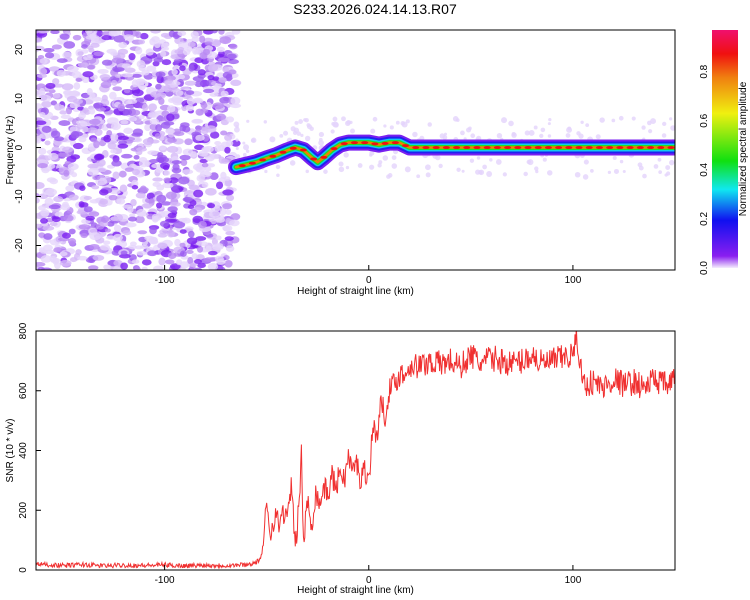 The width and height of the screenshot is (750, 600). What do you see at coordinates (704, 268) in the screenshot?
I see `colorbar-tick-label: 0.0` at bounding box center [704, 268].